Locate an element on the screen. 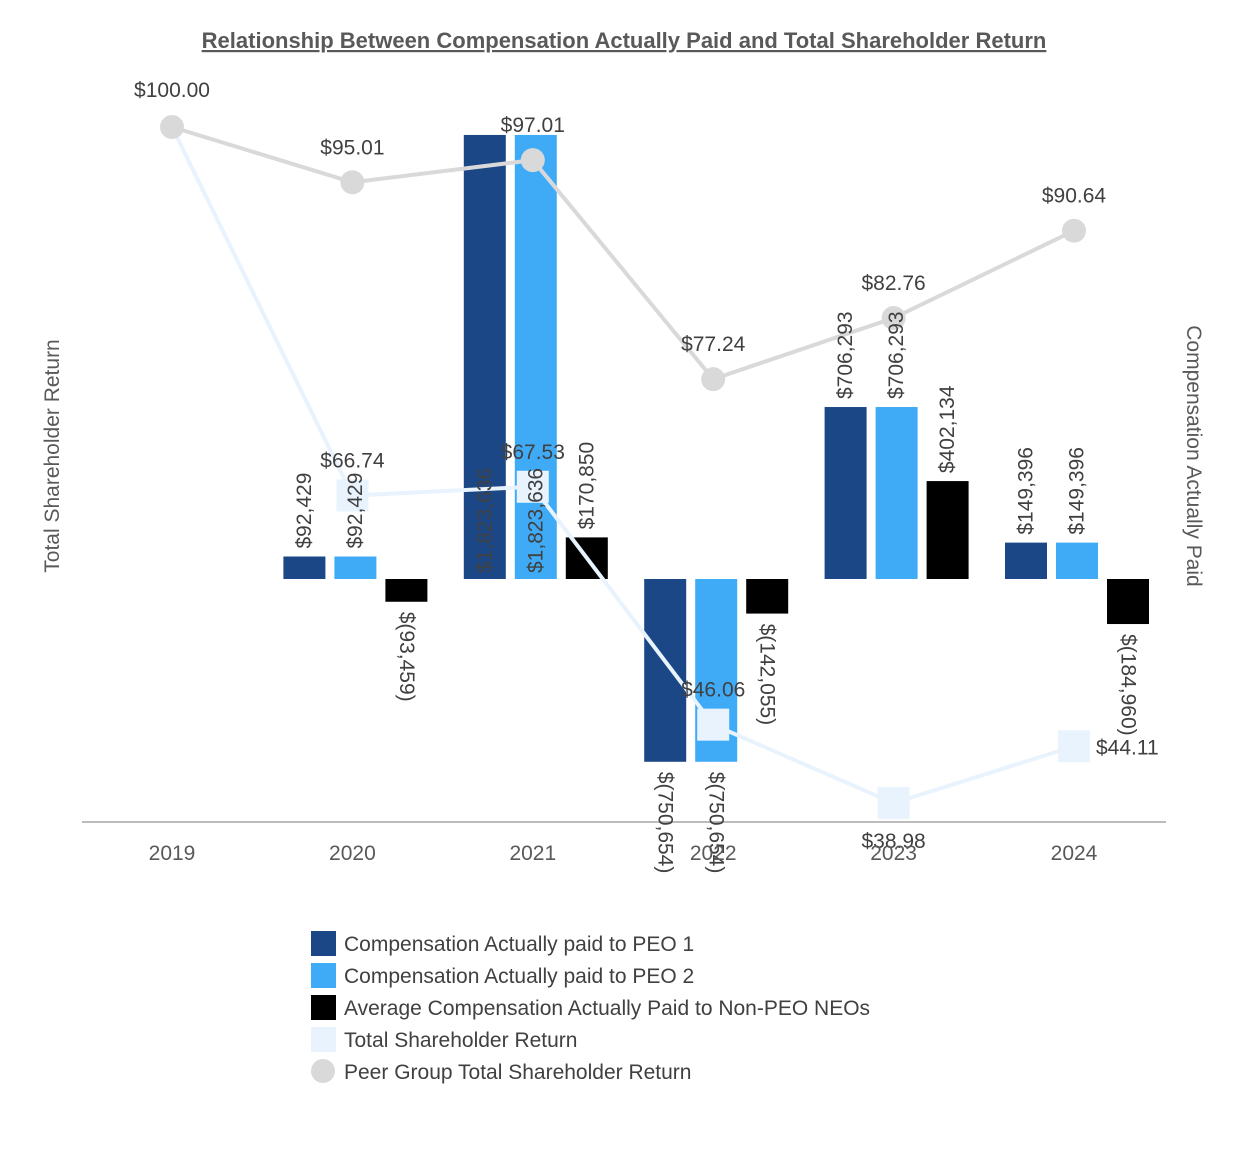 The height and width of the screenshot is (1152, 1248). tsr-marker-2022 is located at coordinates (713, 724).